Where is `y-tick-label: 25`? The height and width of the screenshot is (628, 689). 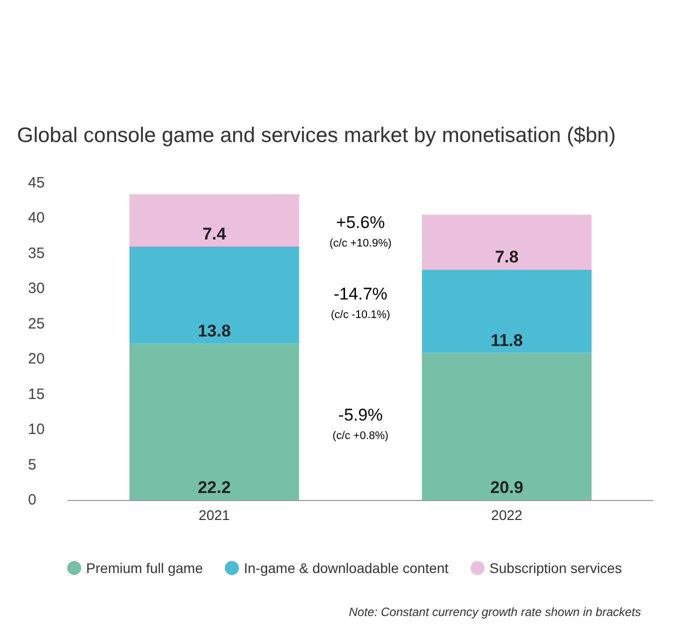
y-tick-label: 25 is located at coordinates (36, 323).